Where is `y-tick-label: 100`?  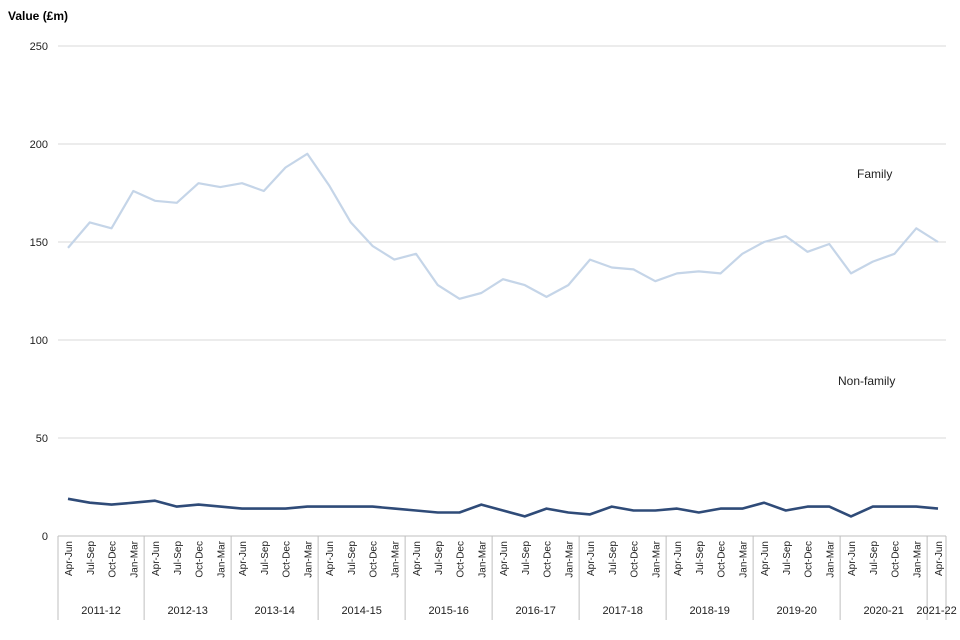
y-tick-label: 100 is located at coordinates (39, 341).